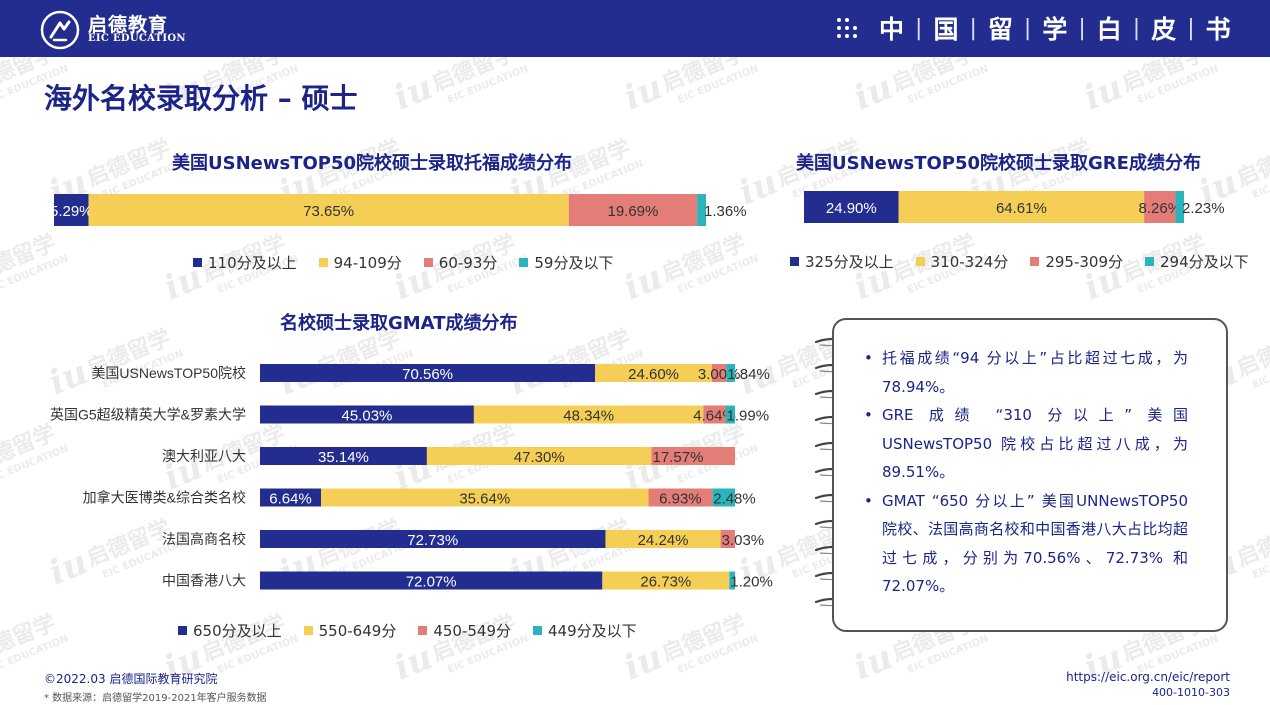 This screenshot has width=1270, height=705. I want to click on book-title-char: 国, so click(946, 29).